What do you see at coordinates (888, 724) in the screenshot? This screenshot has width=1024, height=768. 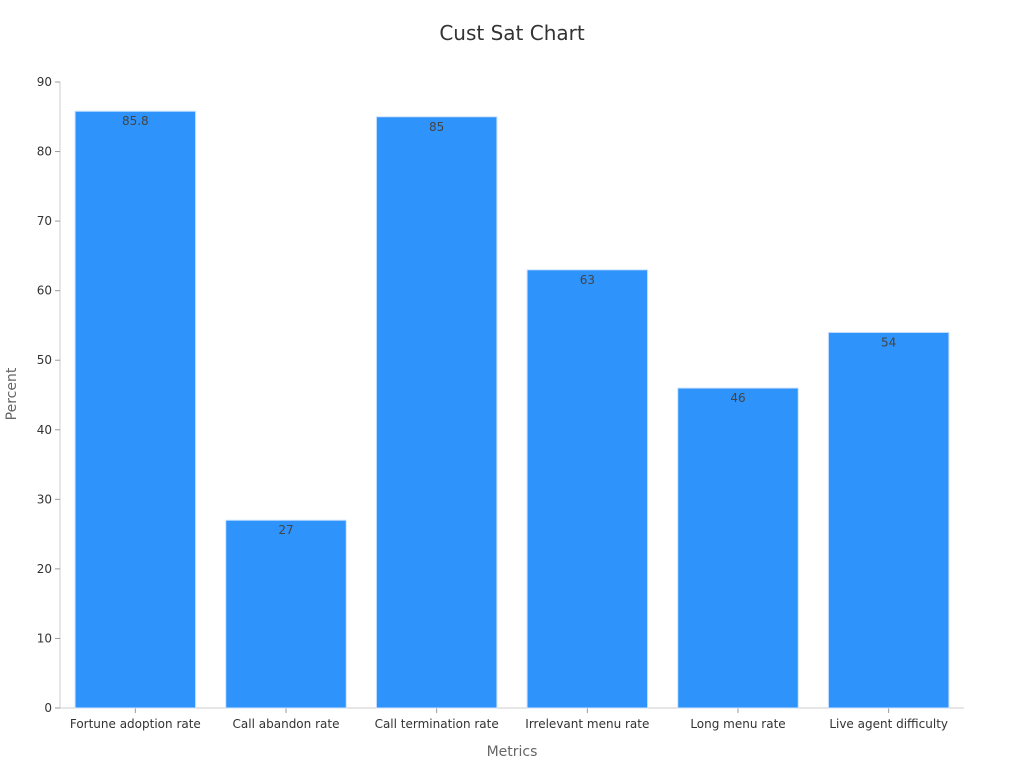 I see `x-tick-label: Live agent difficulty` at bounding box center [888, 724].